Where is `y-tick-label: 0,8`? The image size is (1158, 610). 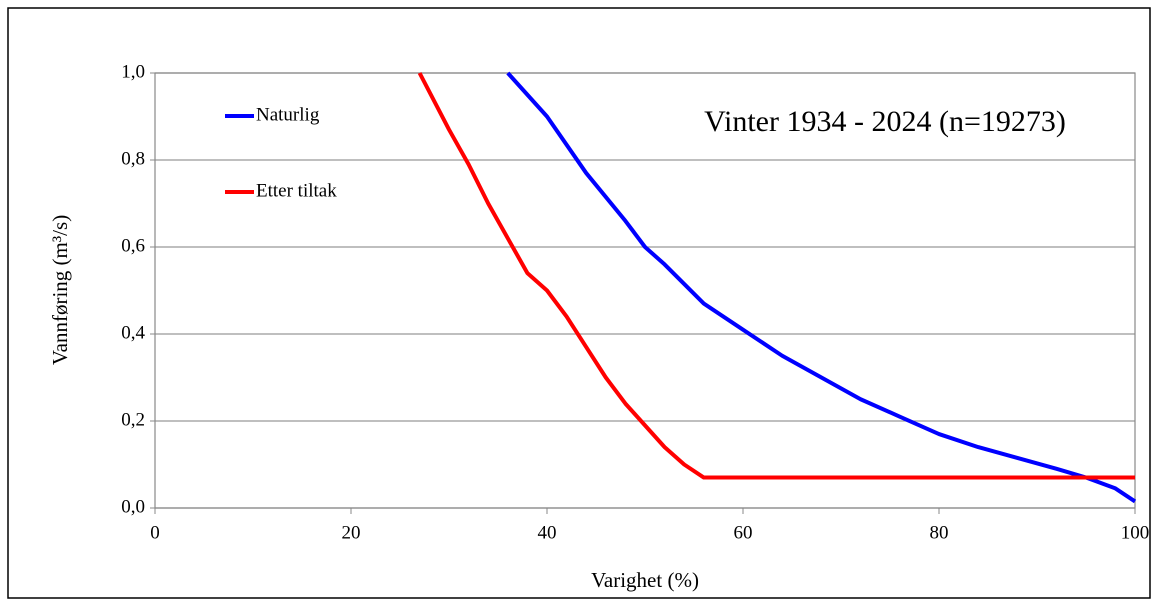
y-tick-label: 0,8 is located at coordinates (133, 158).